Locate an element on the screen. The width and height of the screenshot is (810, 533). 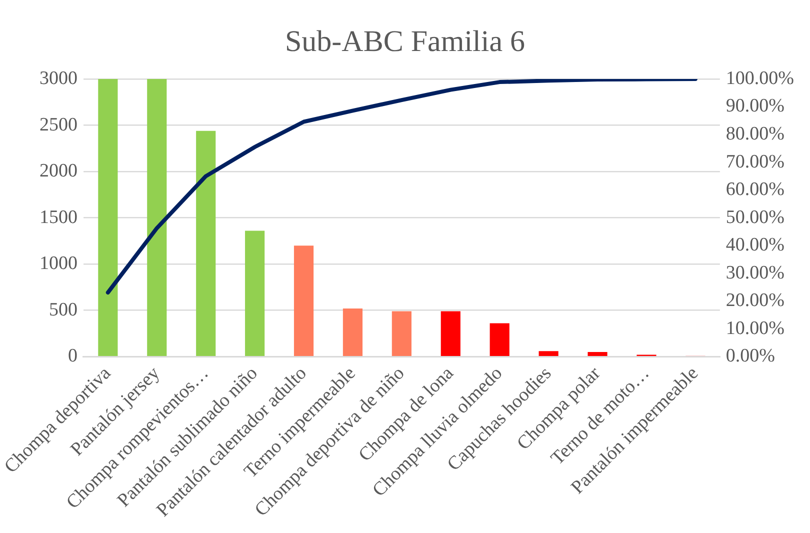
y2-tick-label: 70.00% is located at coordinates (755, 161).